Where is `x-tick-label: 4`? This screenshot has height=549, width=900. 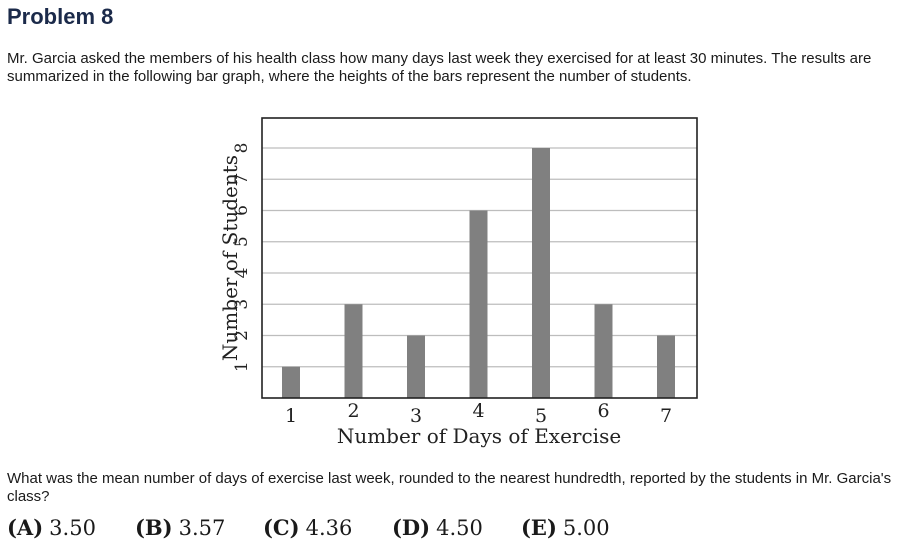
x-tick-label: 4 is located at coordinates (478, 411).